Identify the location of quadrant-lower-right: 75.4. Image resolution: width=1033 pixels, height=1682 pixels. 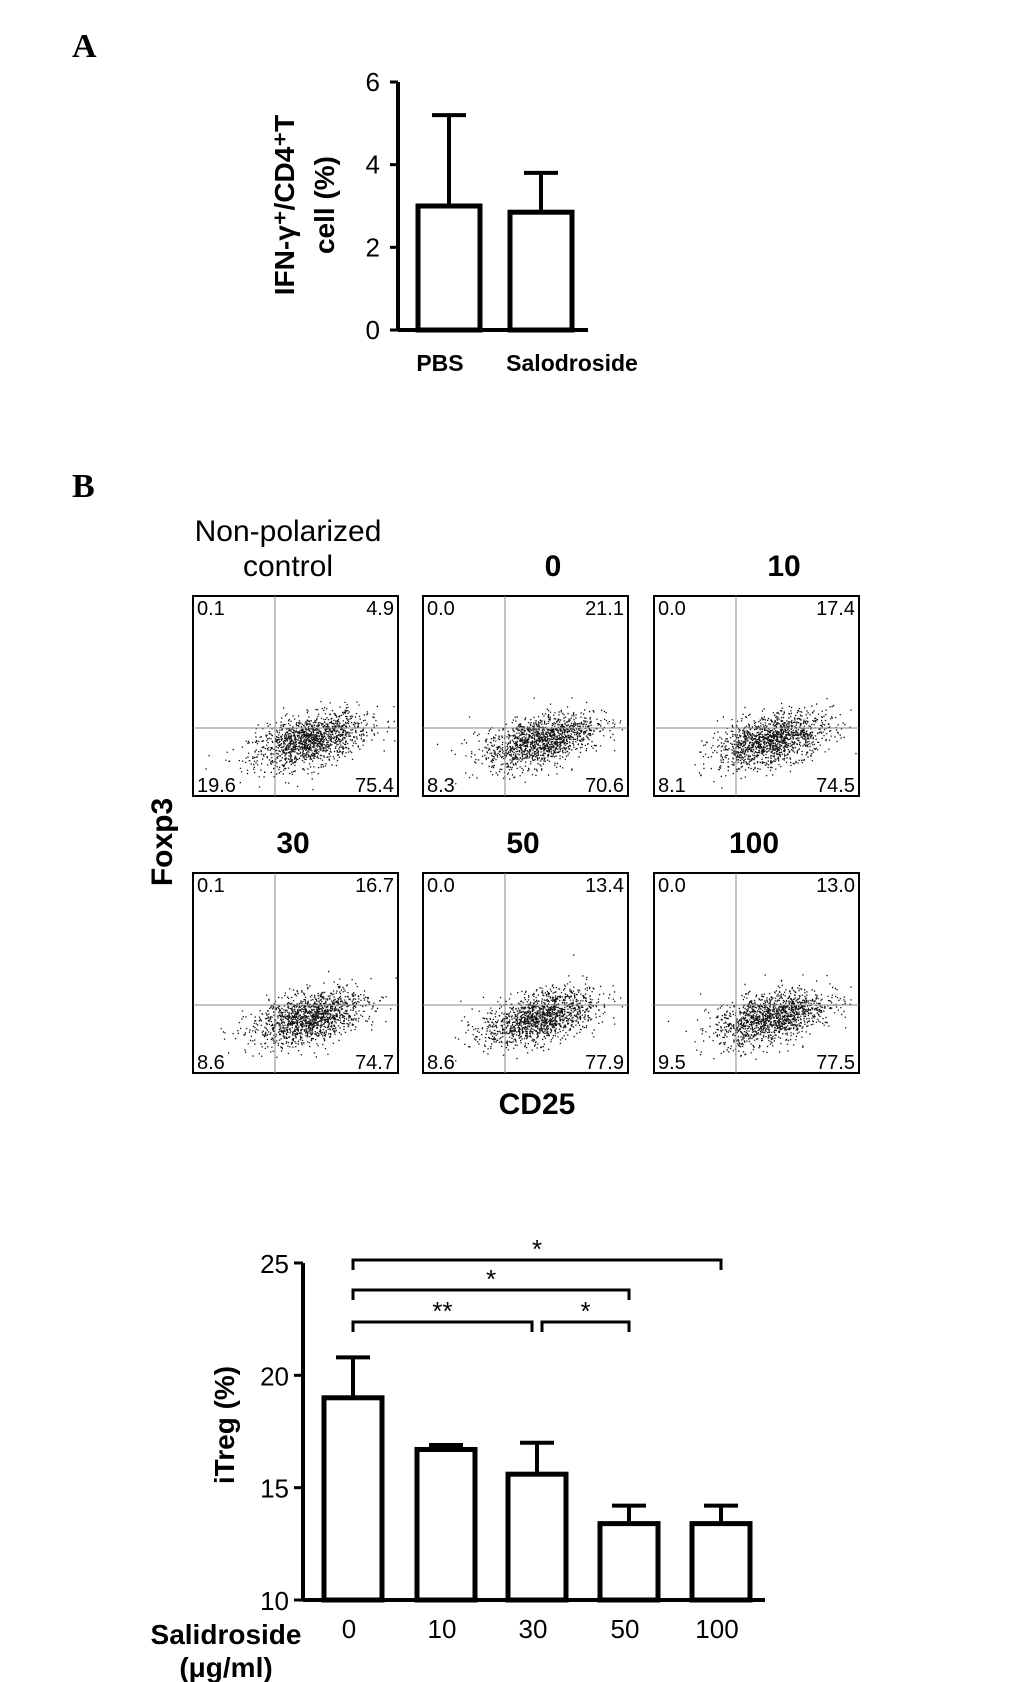
(374, 786).